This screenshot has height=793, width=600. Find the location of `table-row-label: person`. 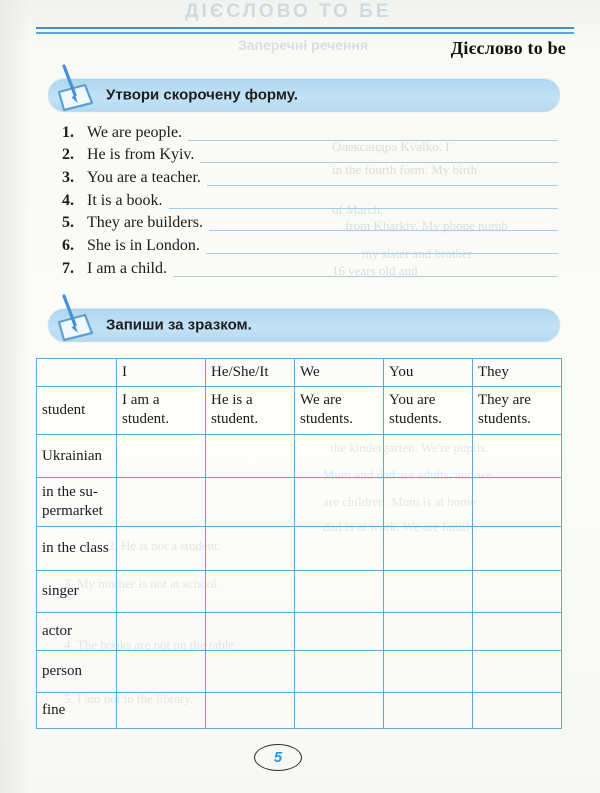

table-row-label: person is located at coordinates (76, 671).